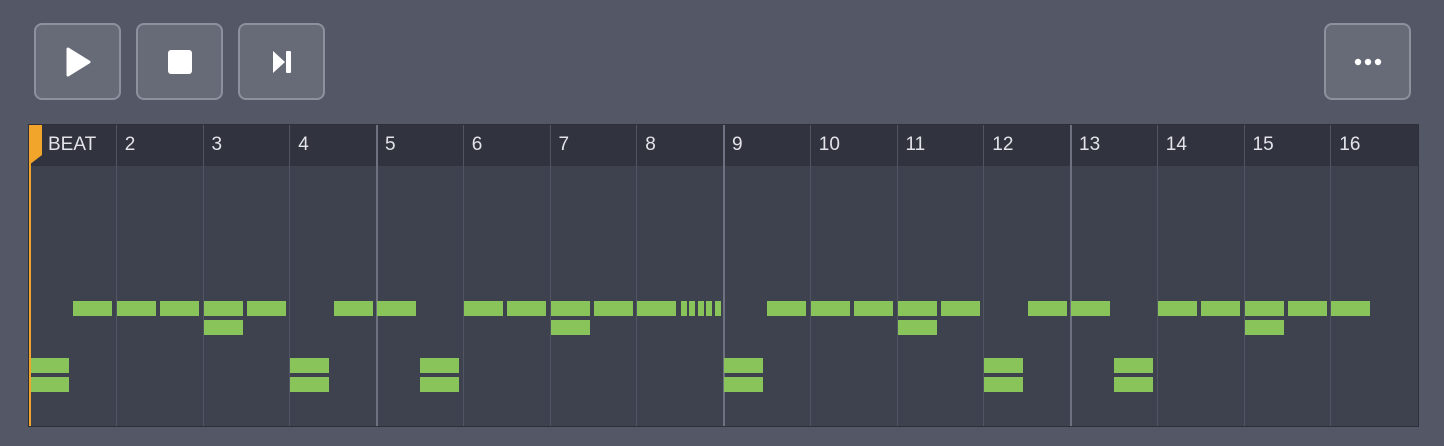  I want to click on play-button, so click(77, 61).